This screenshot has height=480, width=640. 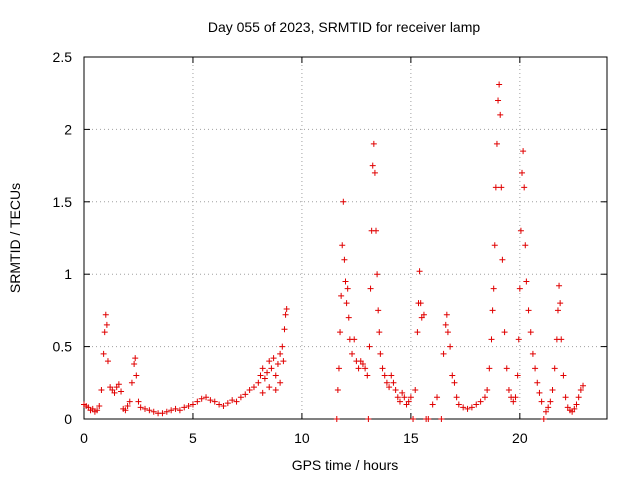 What do you see at coordinates (345, 465) in the screenshot?
I see `x-axis-label: GPS time / hours` at bounding box center [345, 465].